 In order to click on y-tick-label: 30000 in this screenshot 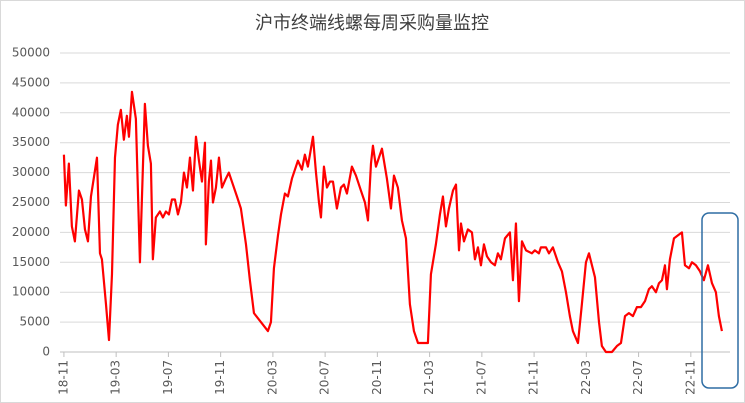, I will do `click(31, 172)`.